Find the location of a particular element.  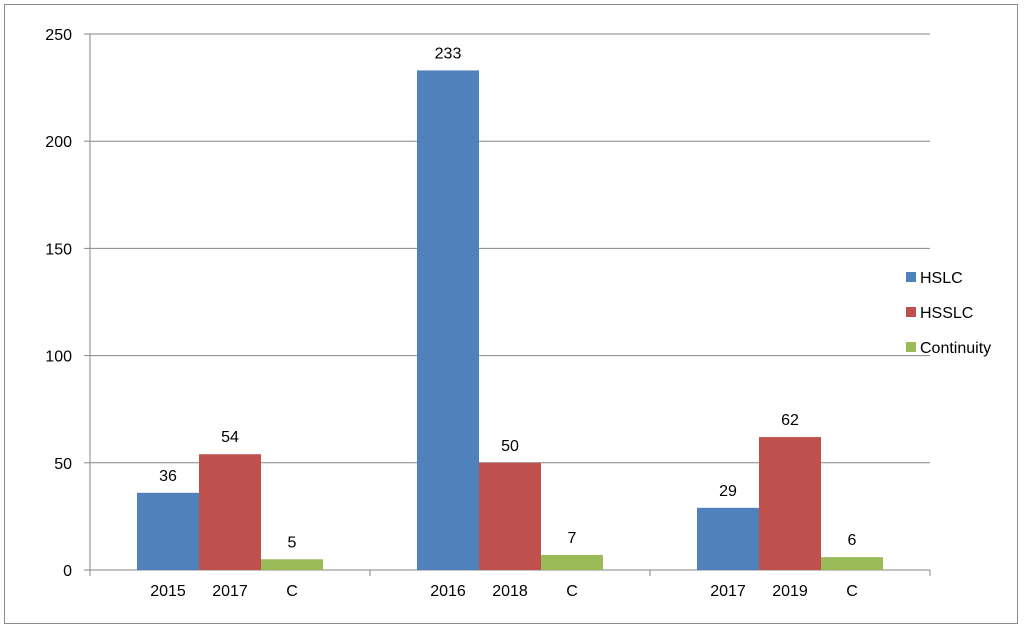

legend-label: HSLC is located at coordinates (941, 278).